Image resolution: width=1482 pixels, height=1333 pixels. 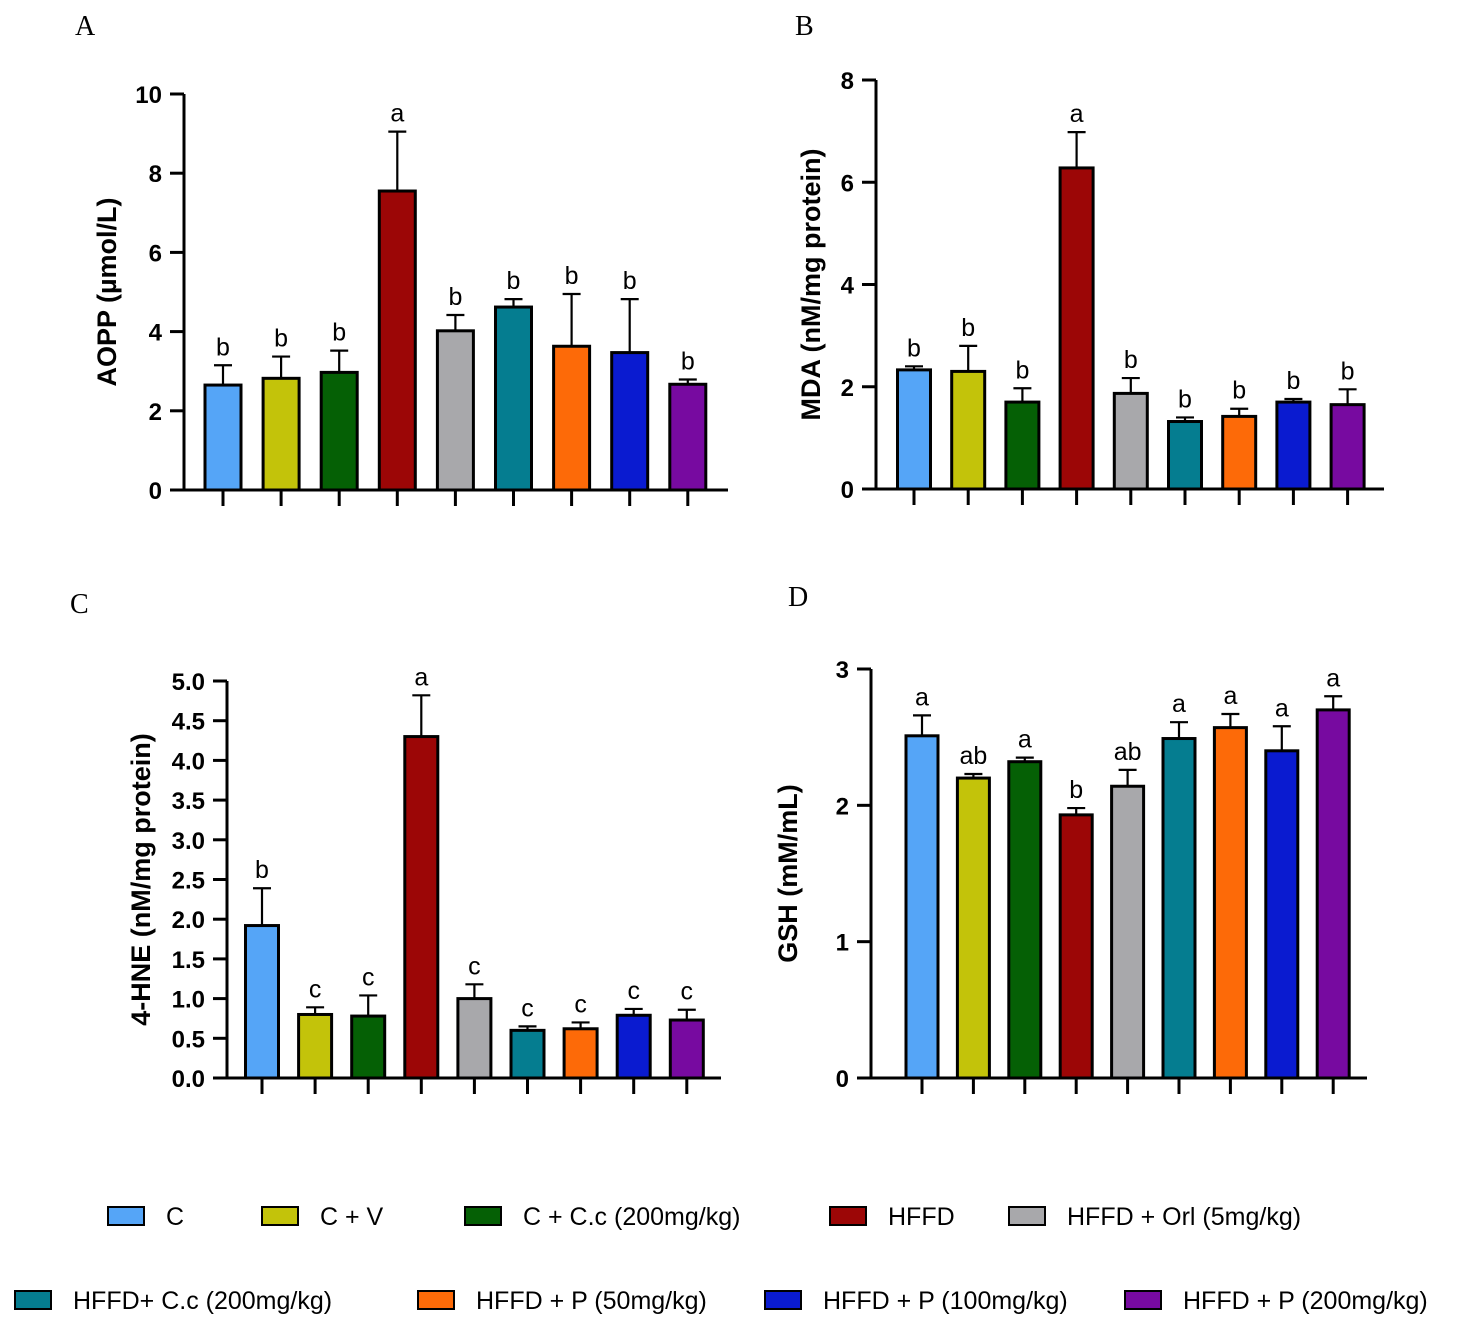 What do you see at coordinates (591, 1301) in the screenshot?
I see `legend-label: HFFD + P (50mg/kg)` at bounding box center [591, 1301].